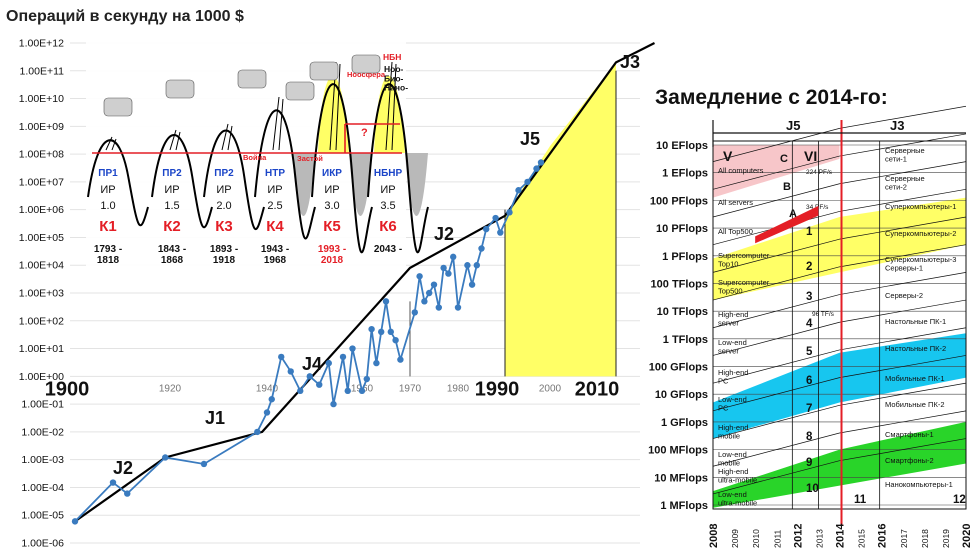 This screenshot has width=973, height=552. I want to click on y-tick-label: 1.00E-06, so click(42, 544).